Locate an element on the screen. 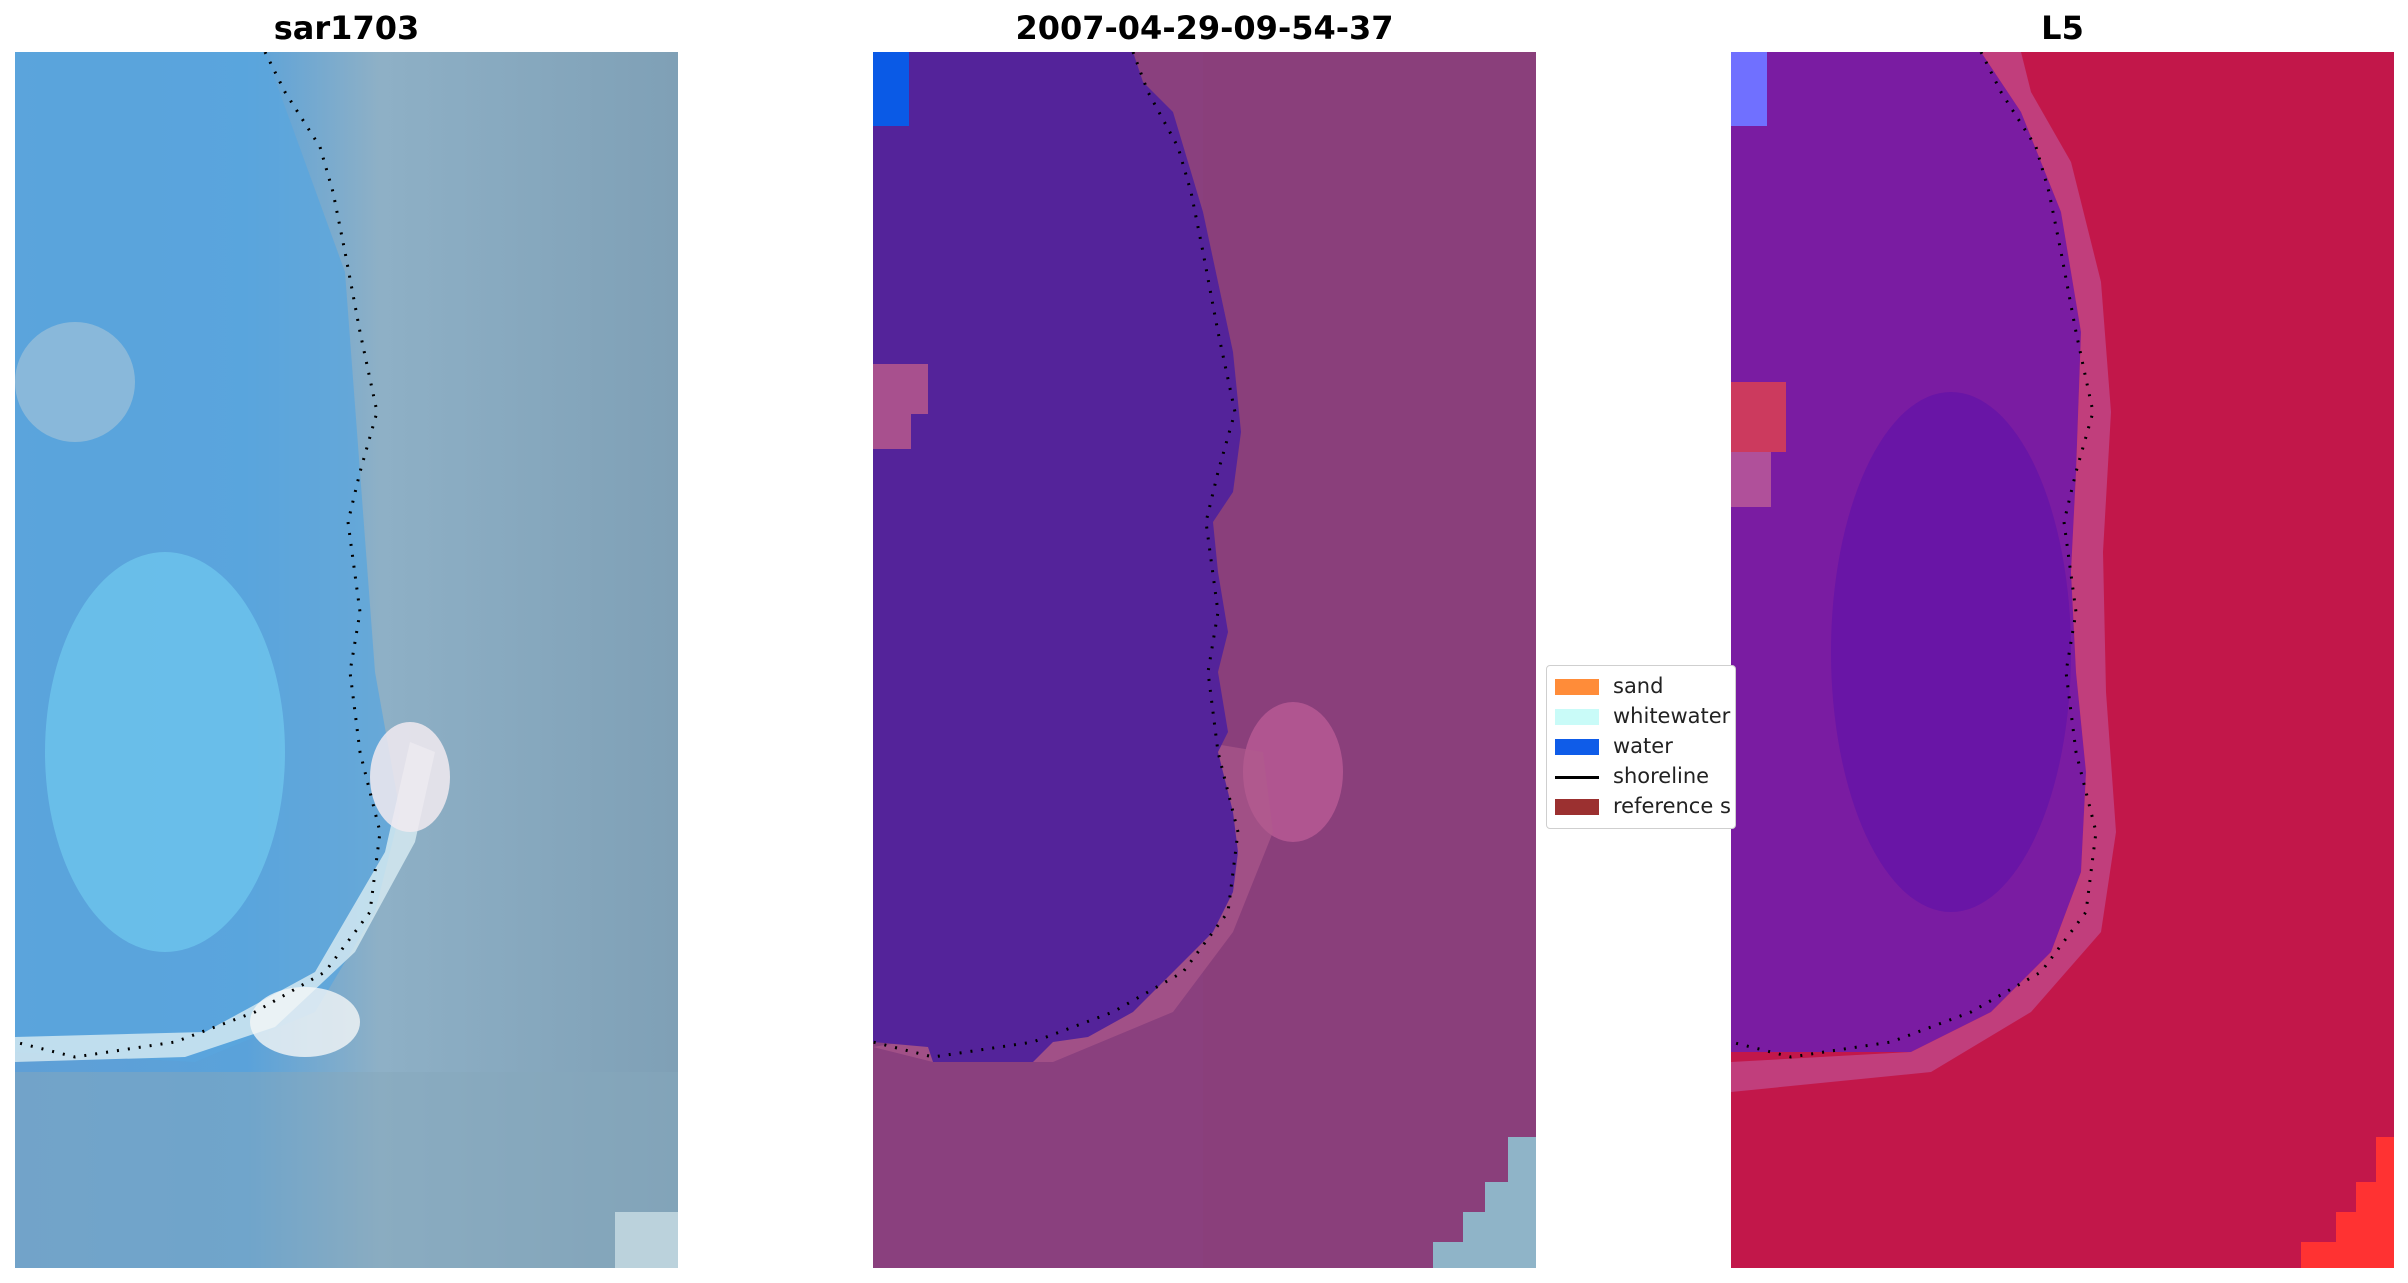  legend-item-whitewater: whitewater is located at coordinates (1641, 716).